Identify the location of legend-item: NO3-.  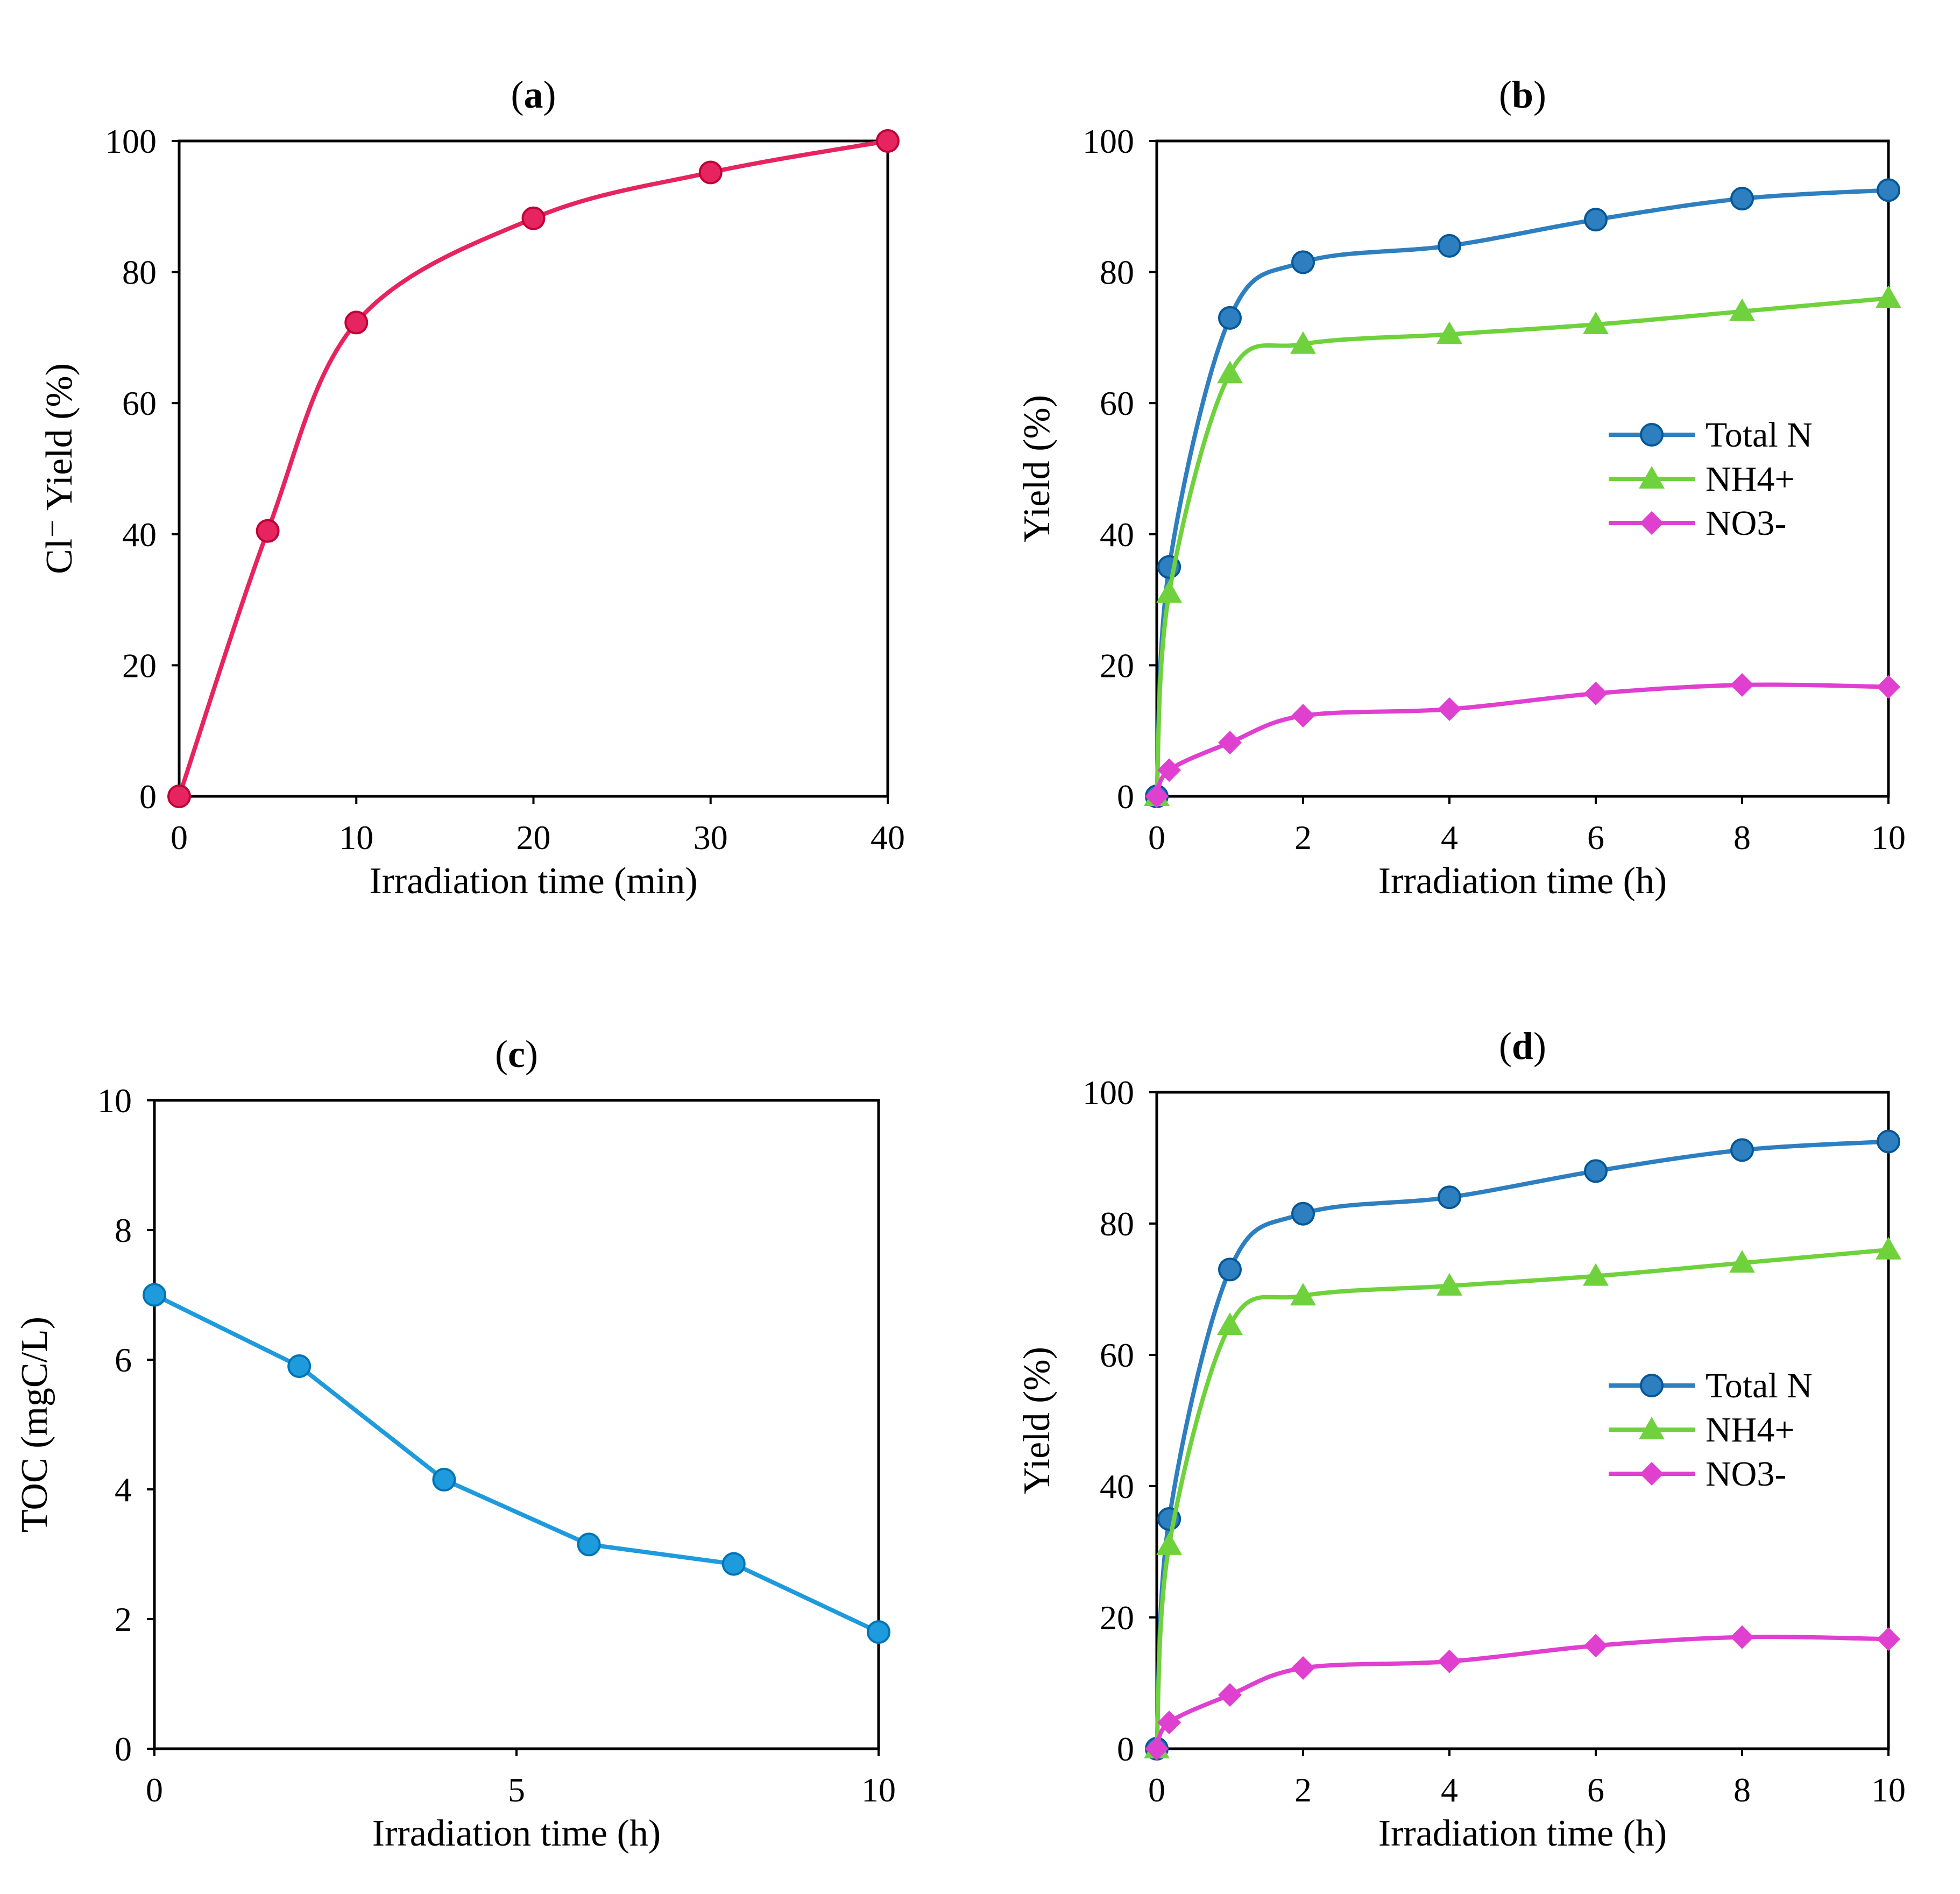
(1697, 523).